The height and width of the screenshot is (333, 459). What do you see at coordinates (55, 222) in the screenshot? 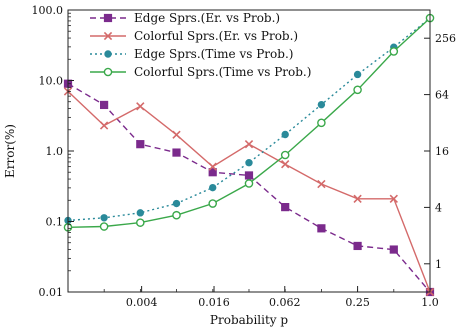
I see `y-tick-label: 0.1` at bounding box center [55, 222].